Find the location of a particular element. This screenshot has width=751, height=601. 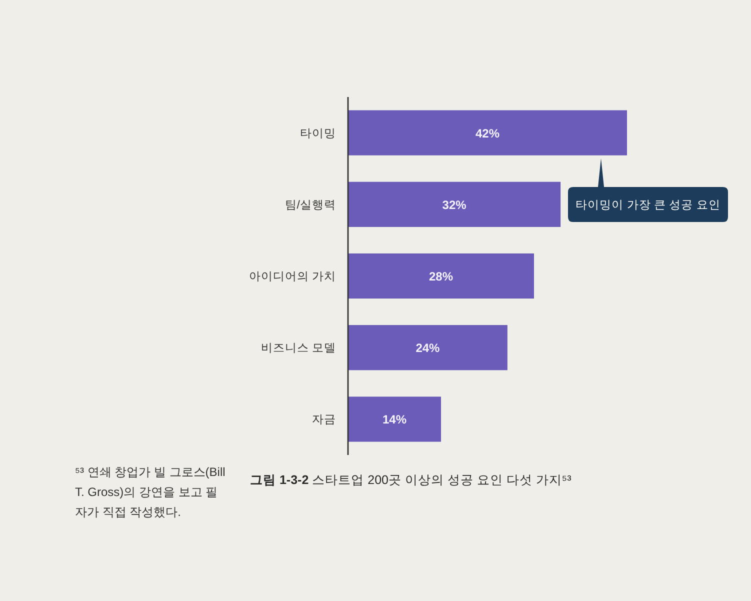

annotation: 타이밍이 가장 큰 성공 요인 is located at coordinates (648, 206).